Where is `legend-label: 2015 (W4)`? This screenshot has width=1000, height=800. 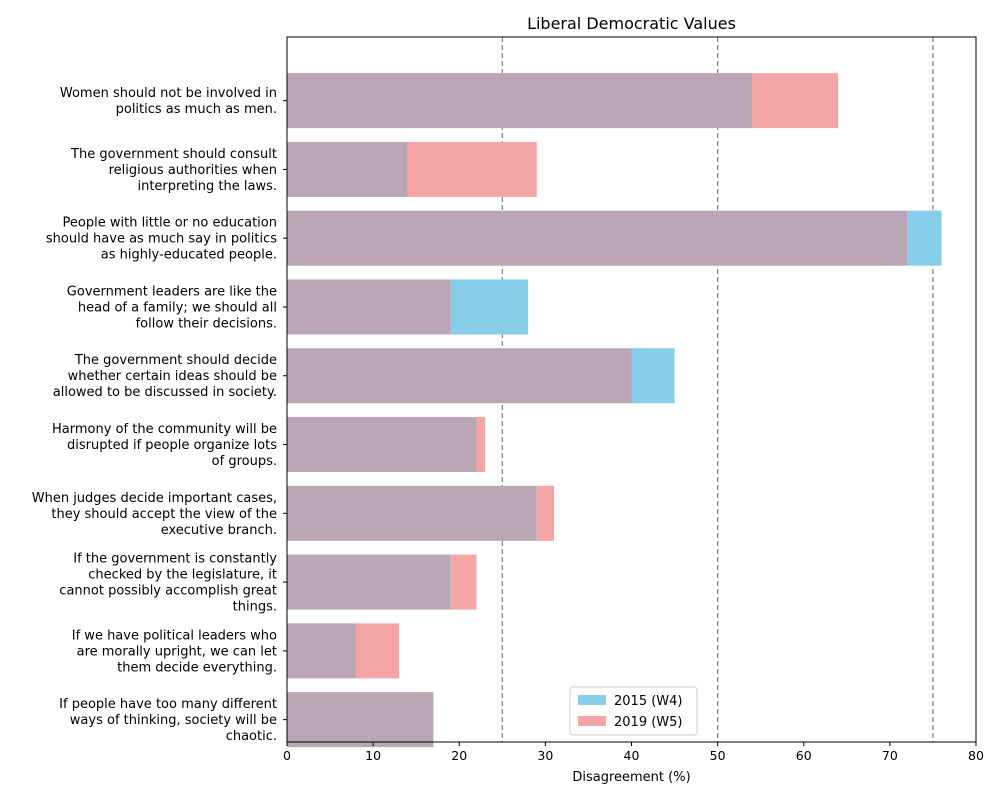
legend-label: 2015 (W4) is located at coordinates (648, 701).